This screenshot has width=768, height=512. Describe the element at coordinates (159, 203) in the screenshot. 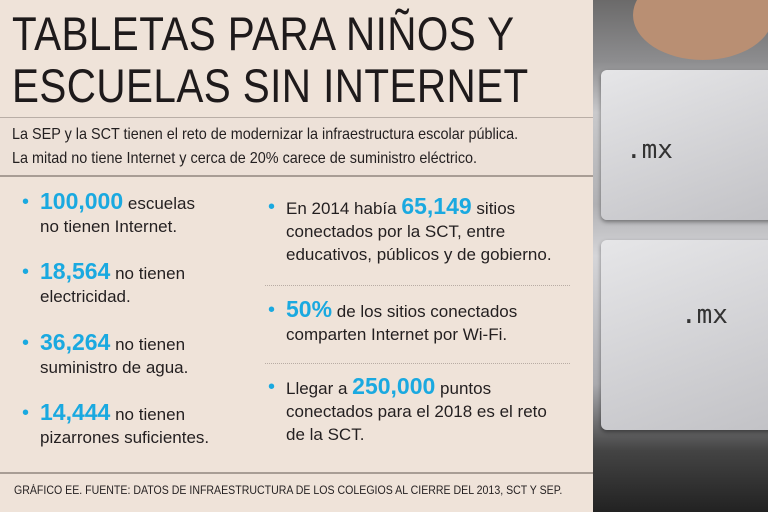

I see `stat-text: escuelas` at that location.